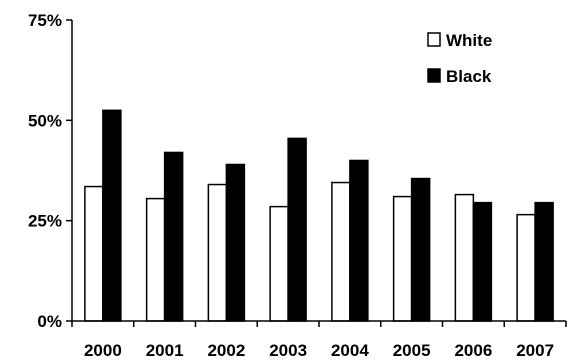 Image resolution: width=578 pixels, height=362 pixels. What do you see at coordinates (482, 261) in the screenshot?
I see `bar-black-2006` at bounding box center [482, 261].